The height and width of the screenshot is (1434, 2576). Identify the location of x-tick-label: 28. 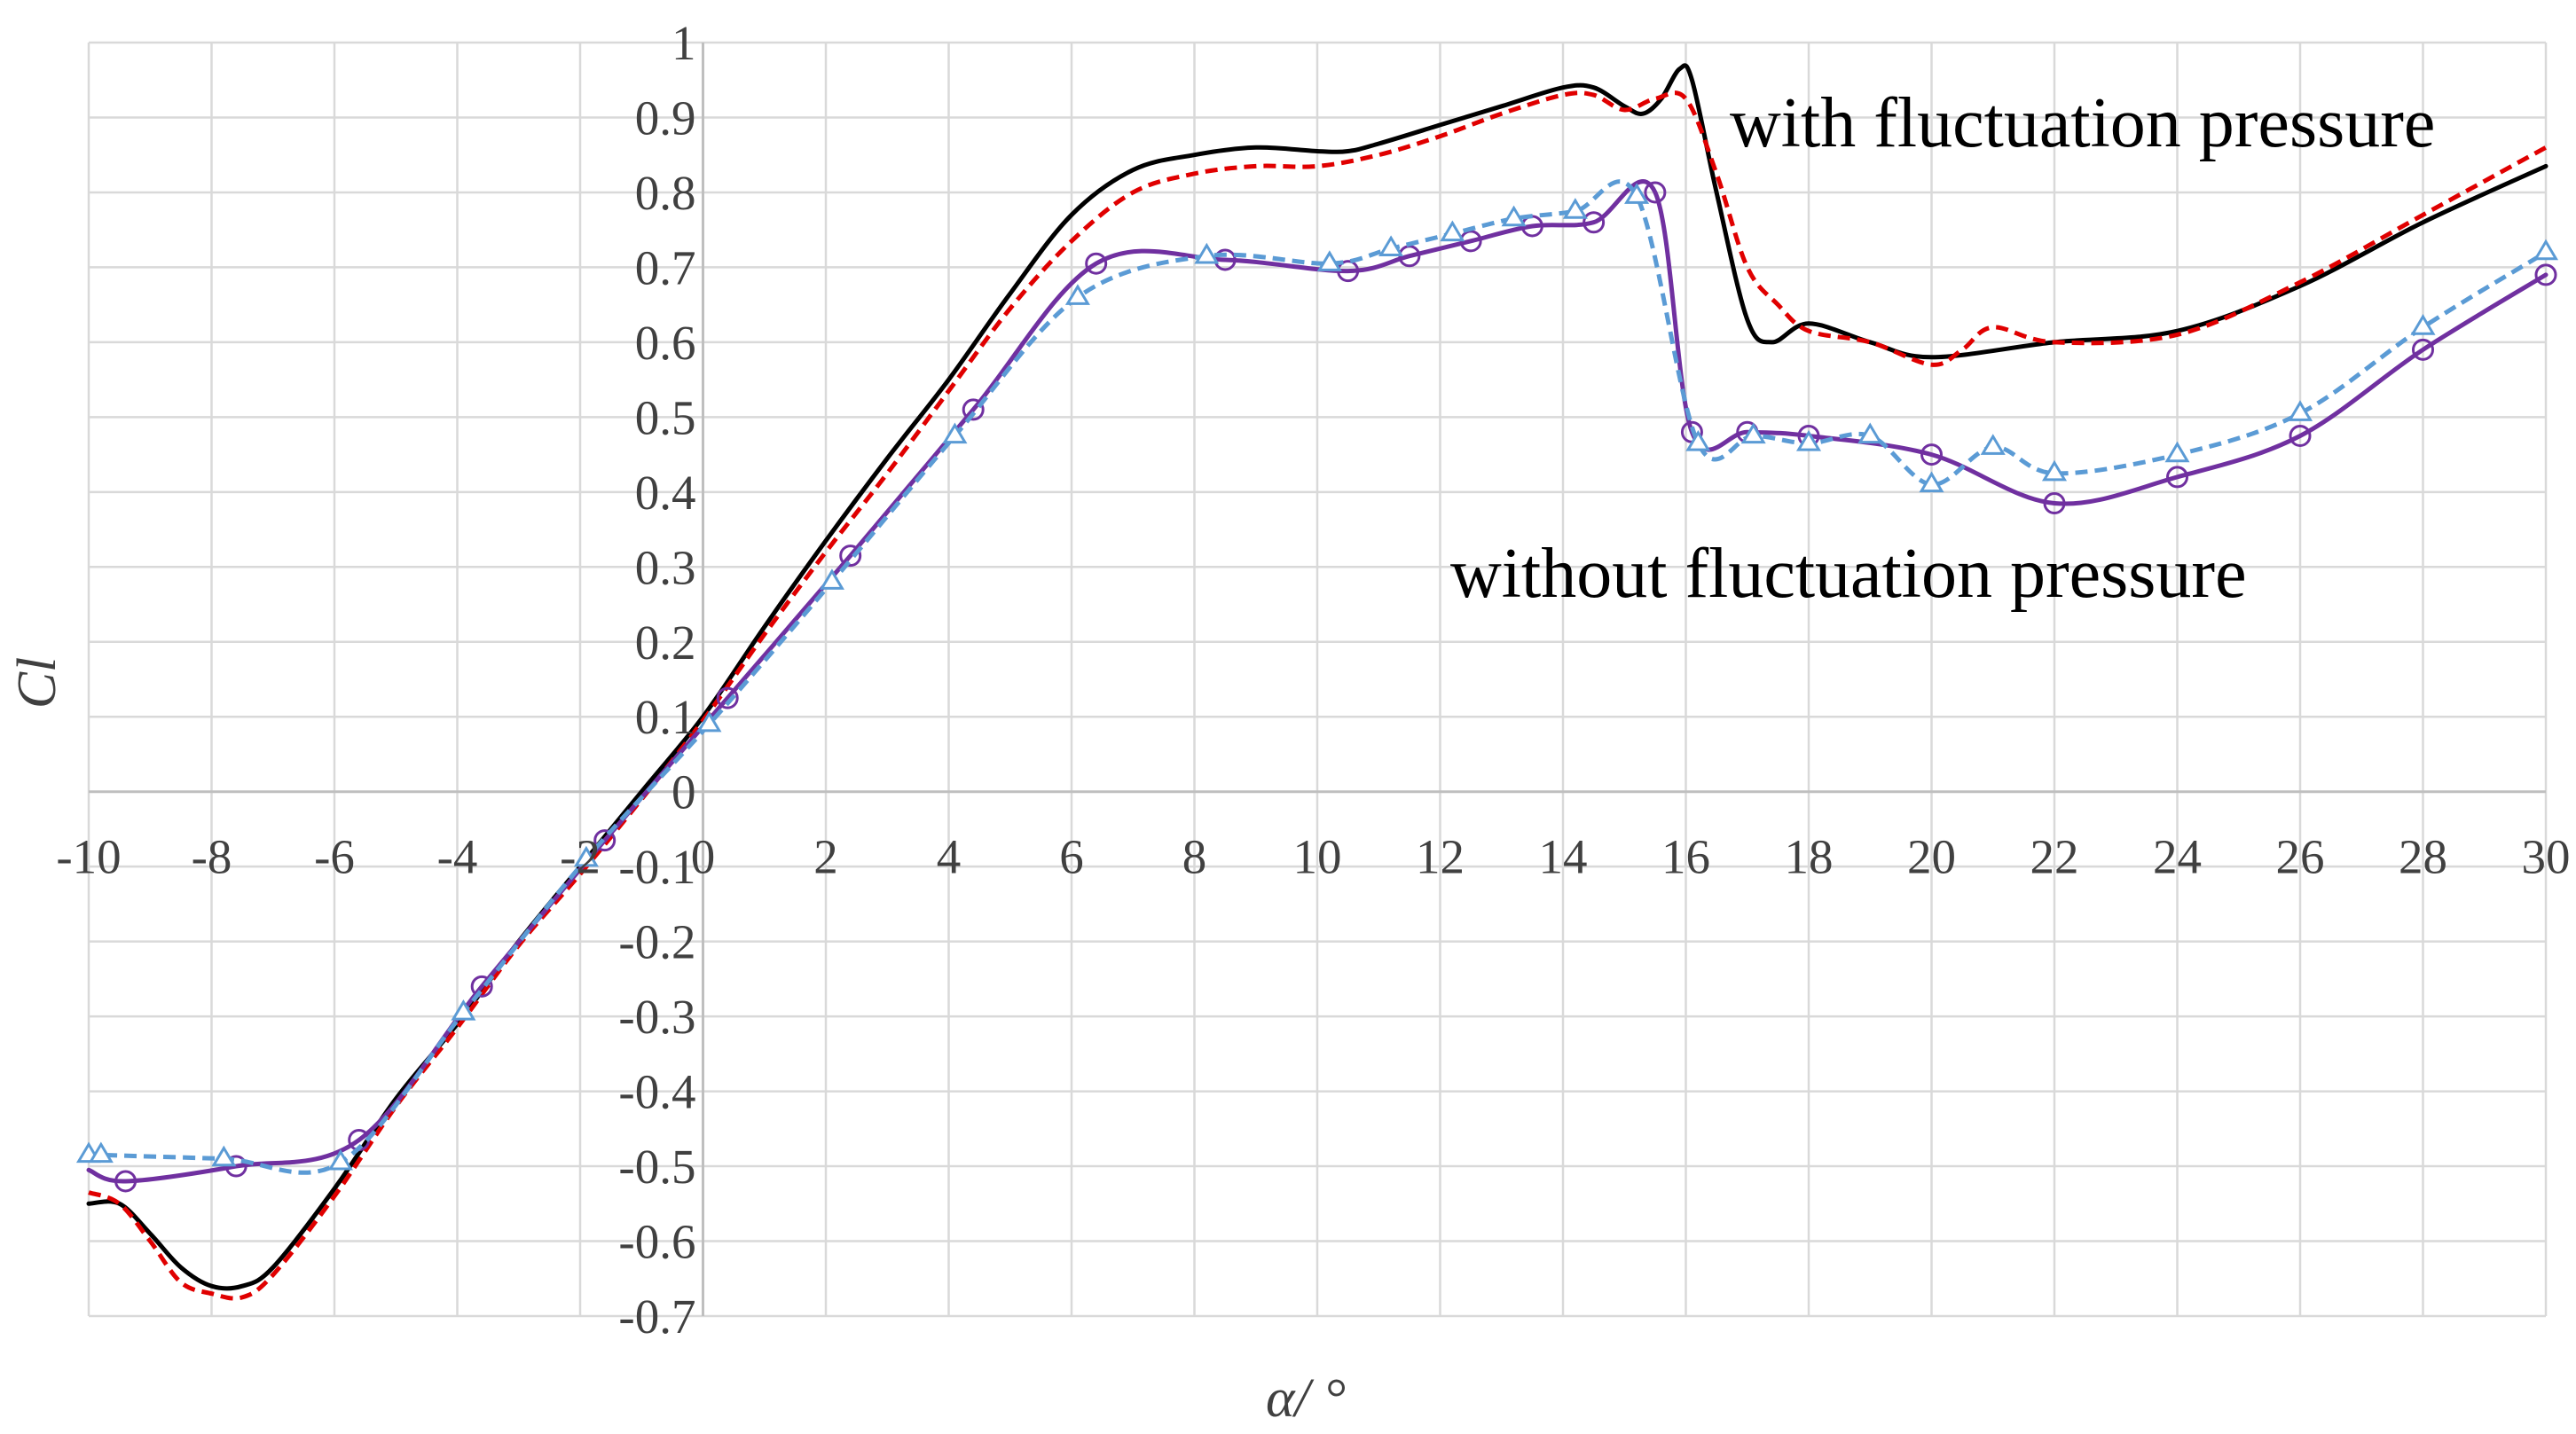
(2423, 857).